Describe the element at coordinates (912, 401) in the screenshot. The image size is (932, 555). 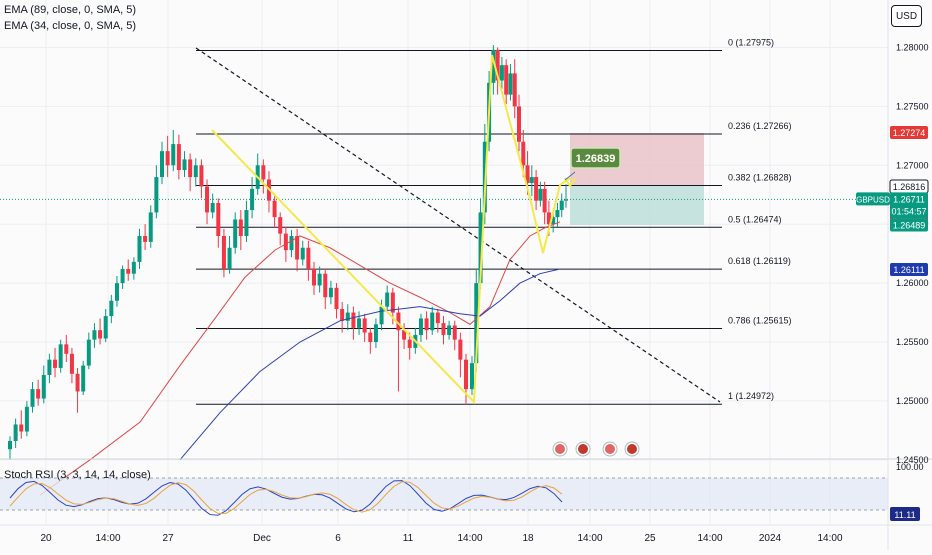
I see `price-axis-tick: 1.25000` at that location.